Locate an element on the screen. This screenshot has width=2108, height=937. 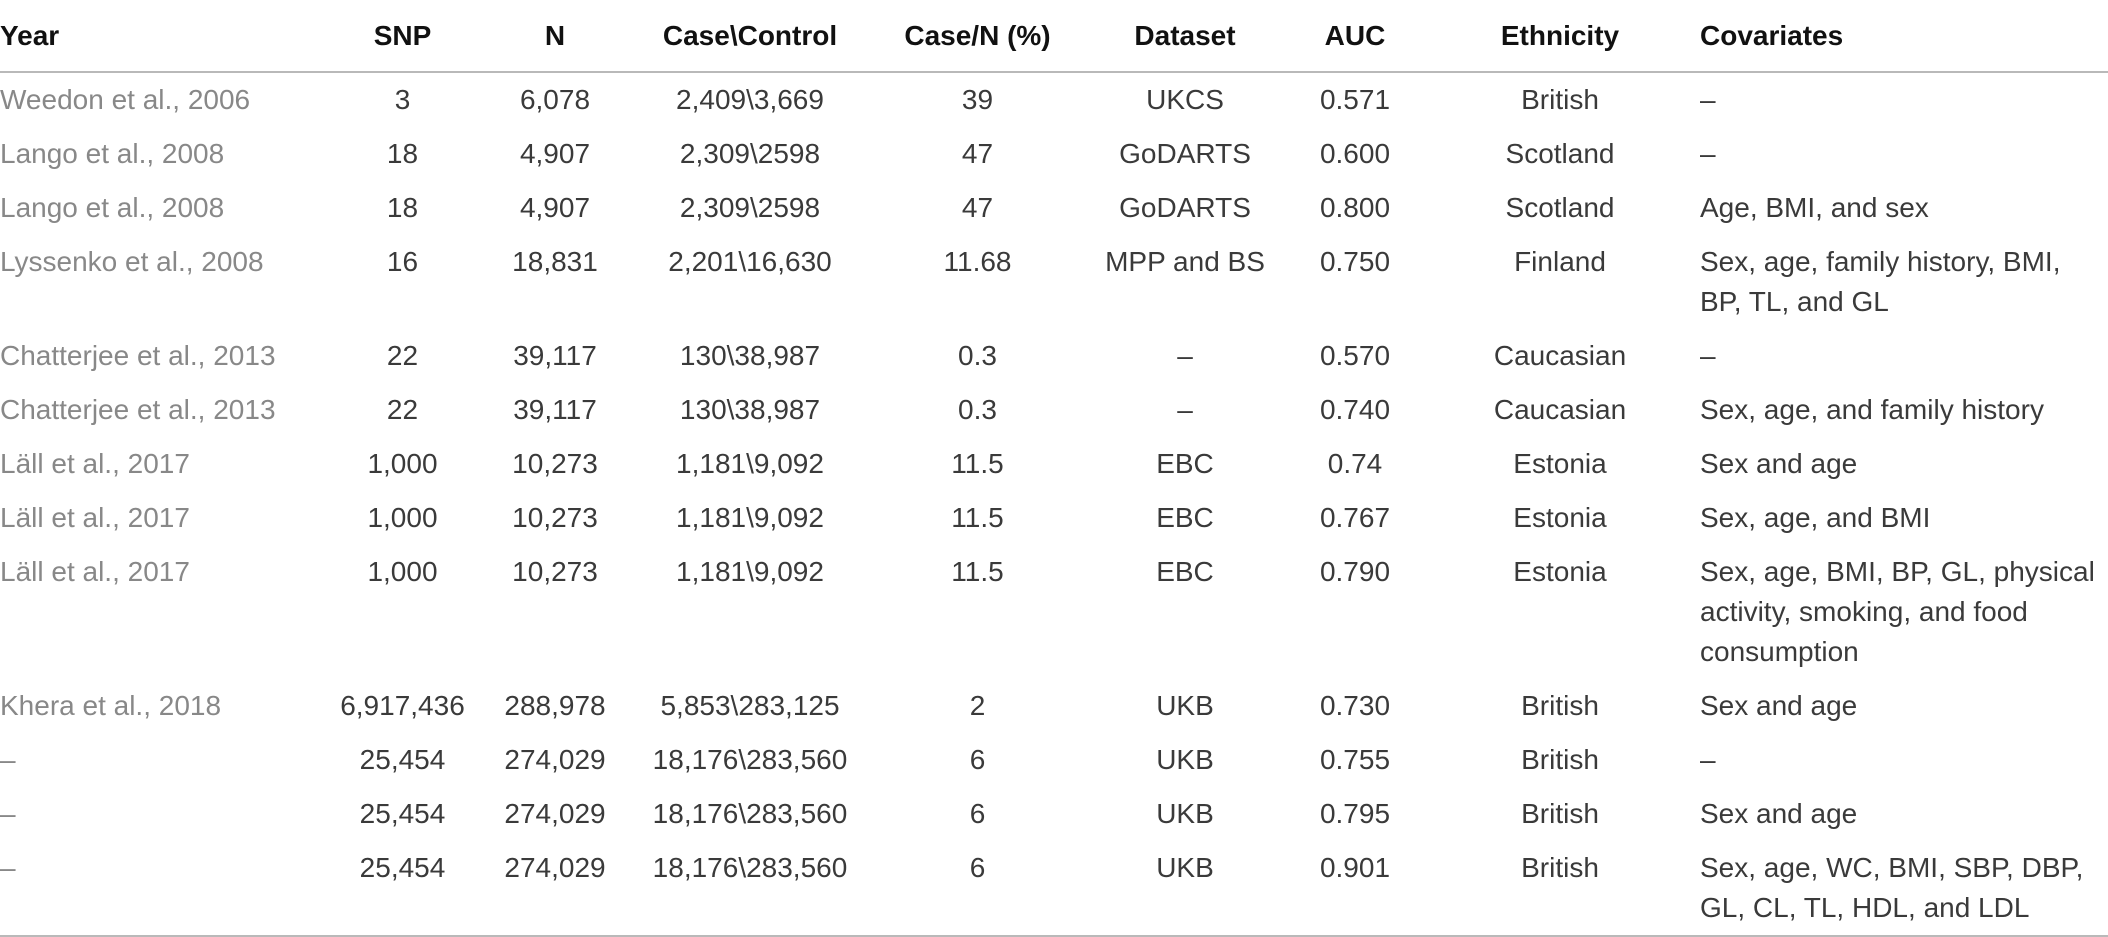
header-snp: SNP is located at coordinates (402, 36).